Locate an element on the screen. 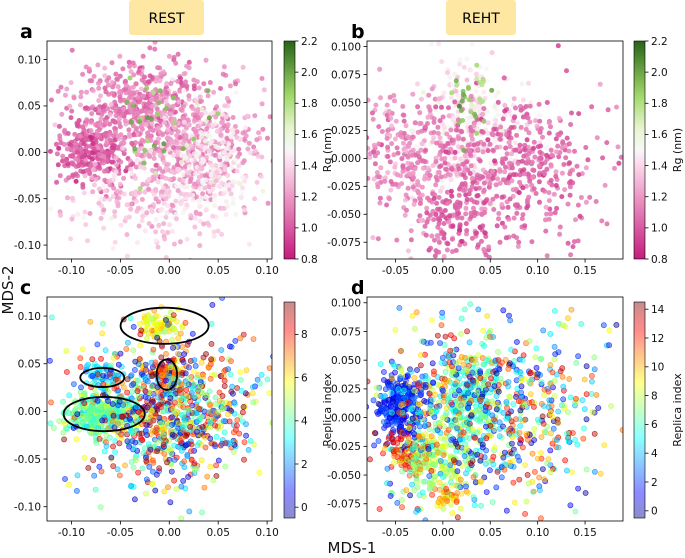 This screenshot has height=558, width=685. rest-tag-label: REST is located at coordinates (166, 19).